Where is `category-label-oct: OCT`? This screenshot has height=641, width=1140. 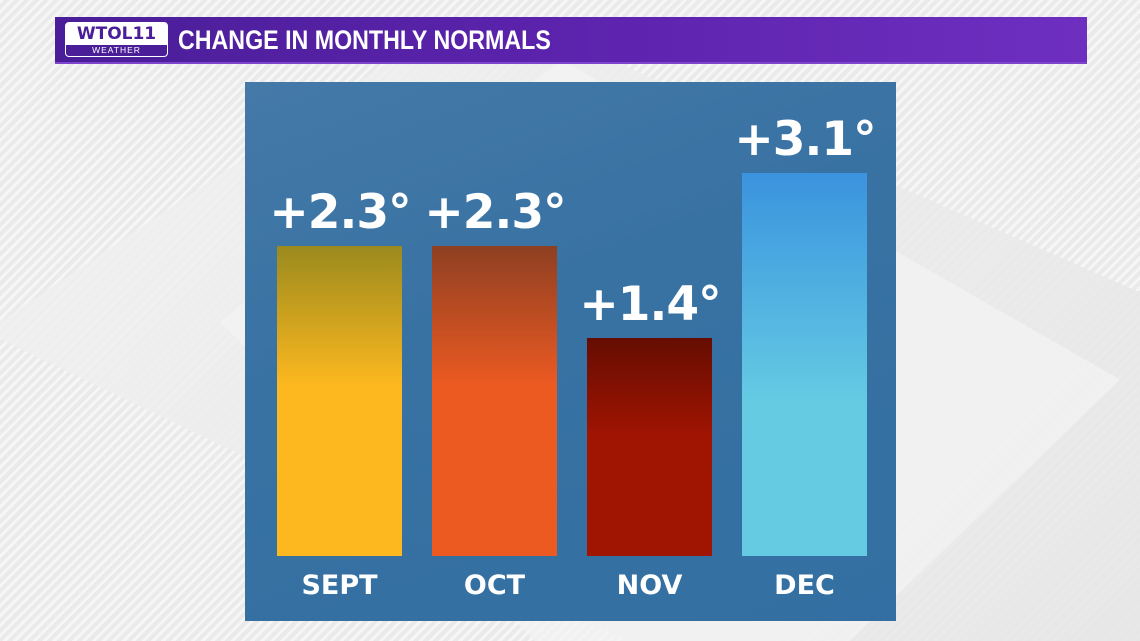 category-label-oct: OCT is located at coordinates (494, 585).